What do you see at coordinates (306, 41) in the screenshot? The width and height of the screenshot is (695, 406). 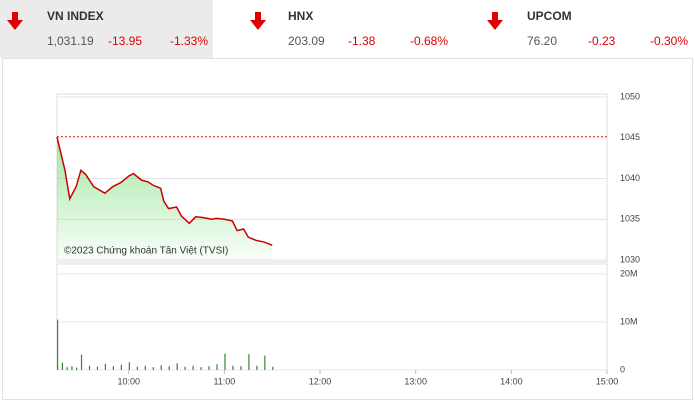 I see `index-value: 203.09` at bounding box center [306, 41].